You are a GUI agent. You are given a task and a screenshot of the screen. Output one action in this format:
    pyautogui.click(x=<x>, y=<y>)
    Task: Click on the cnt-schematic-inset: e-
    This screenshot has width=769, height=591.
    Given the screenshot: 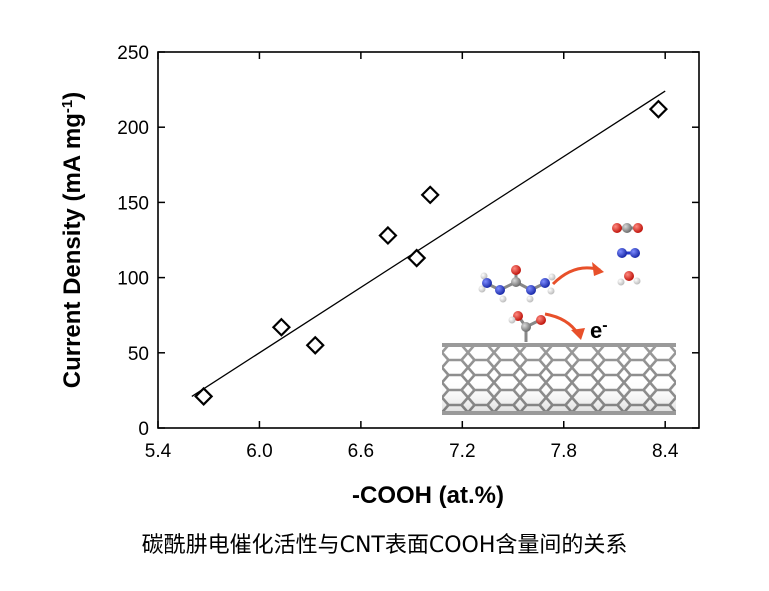 What is the action you would take?
    pyautogui.click(x=559, y=319)
    